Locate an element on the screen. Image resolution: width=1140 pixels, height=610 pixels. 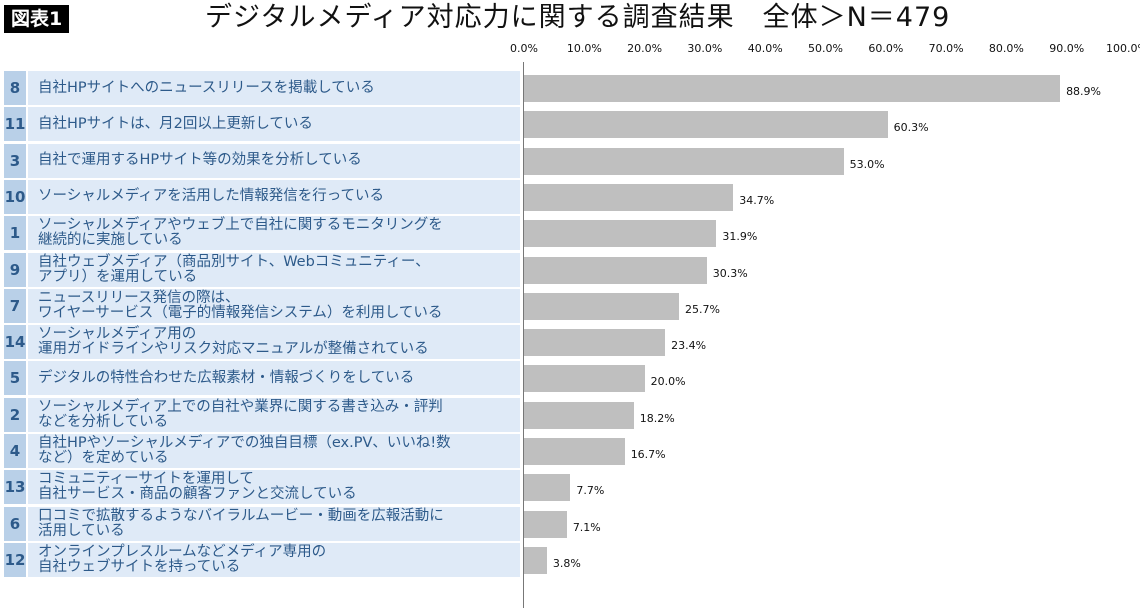
category-row: 6 口コミで拡散するようなバイラルムービー・動画を広報活動に 活用している is located at coordinates (262, 523).